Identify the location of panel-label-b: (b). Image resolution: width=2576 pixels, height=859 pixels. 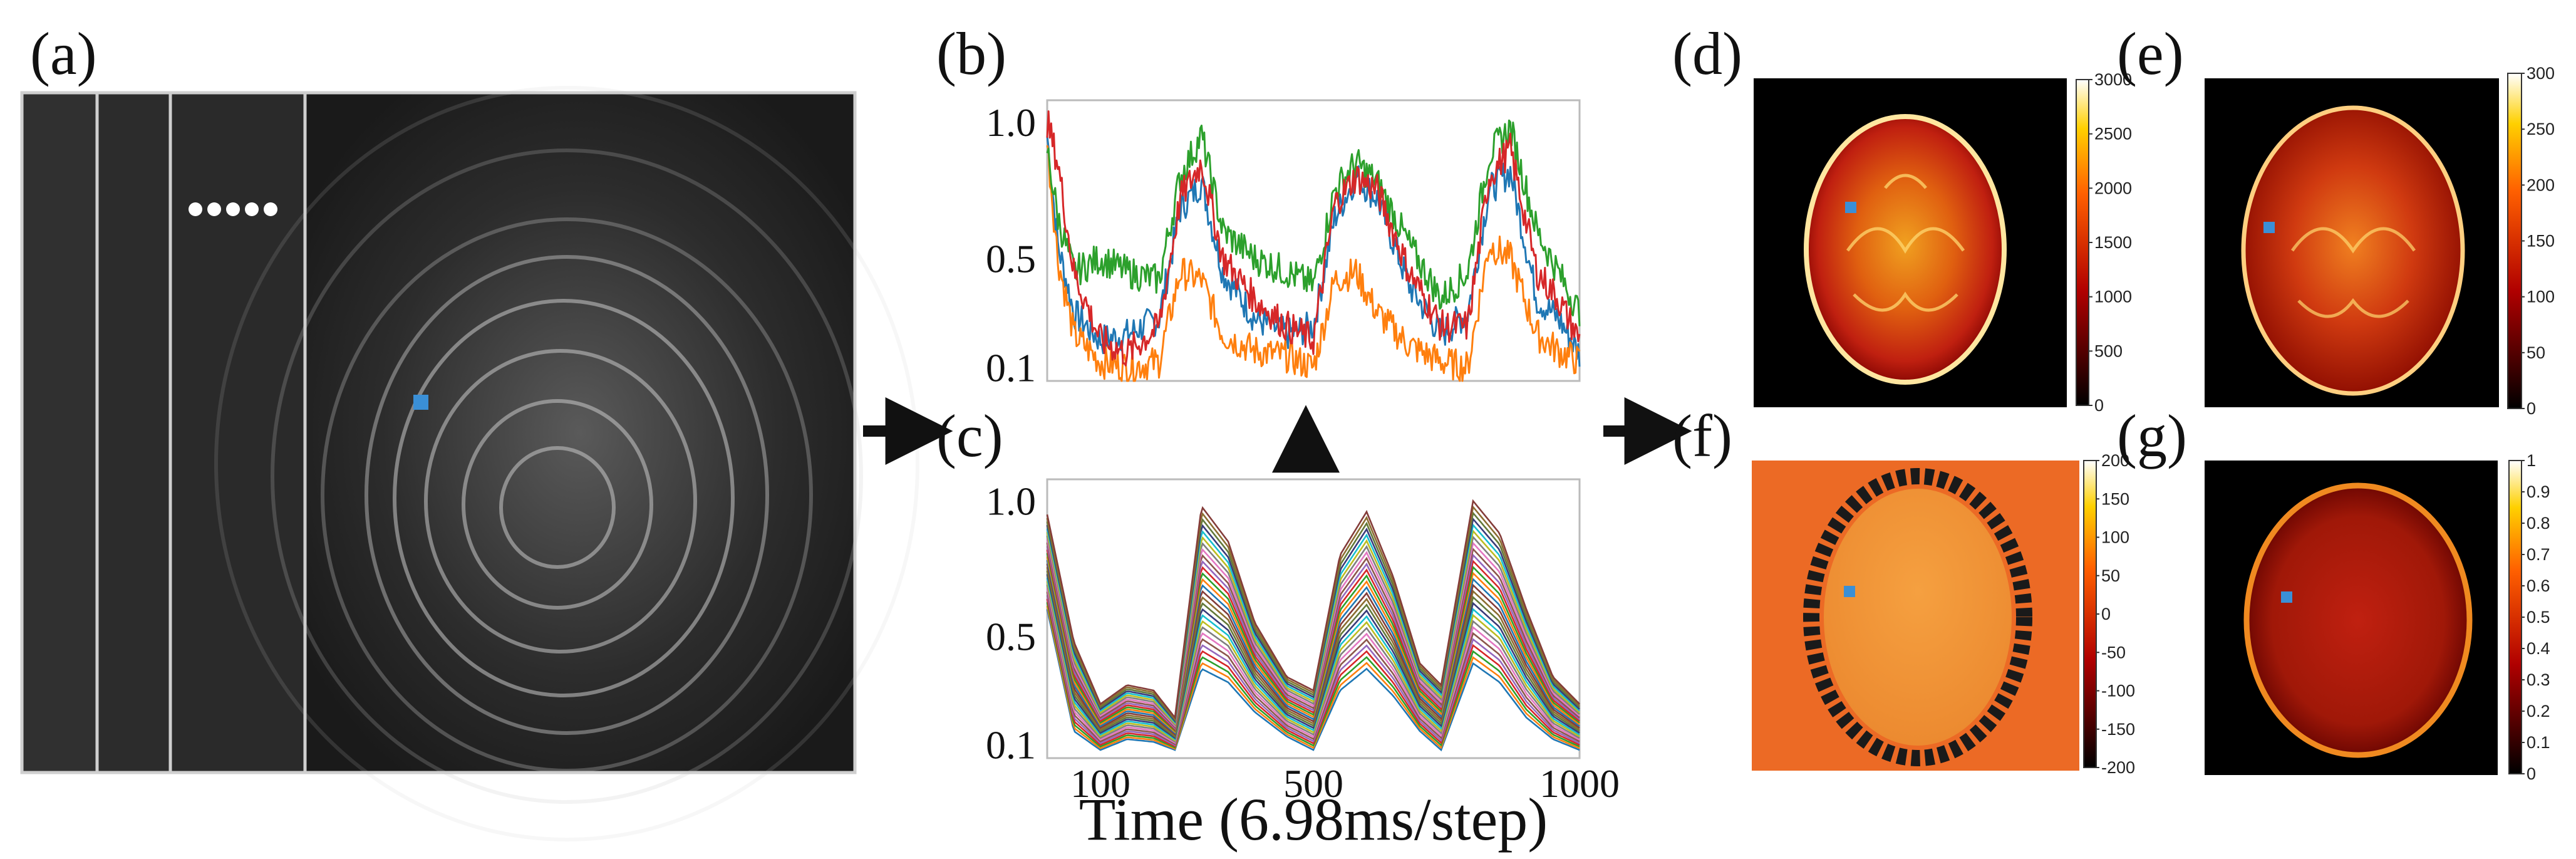
(971, 53).